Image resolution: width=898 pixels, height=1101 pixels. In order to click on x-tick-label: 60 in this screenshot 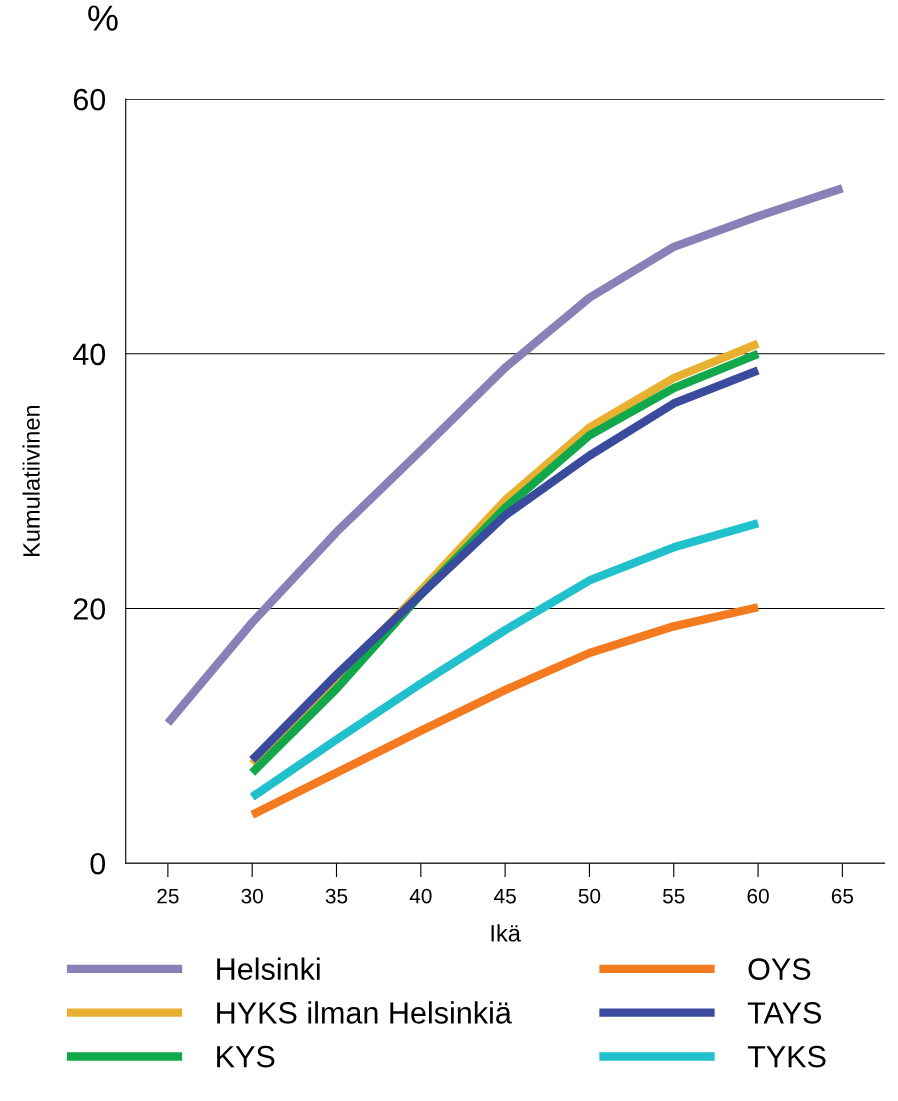, I will do `click(758, 896)`.